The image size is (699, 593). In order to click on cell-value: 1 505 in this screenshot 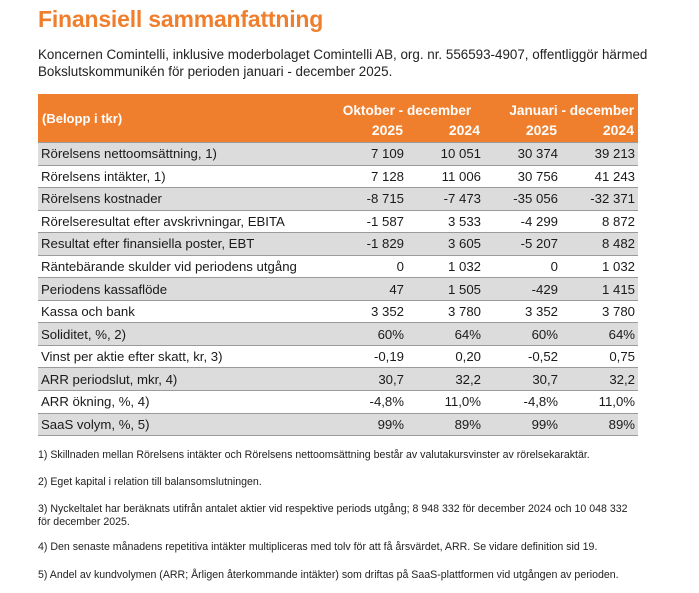, I will do `click(445, 289)`.